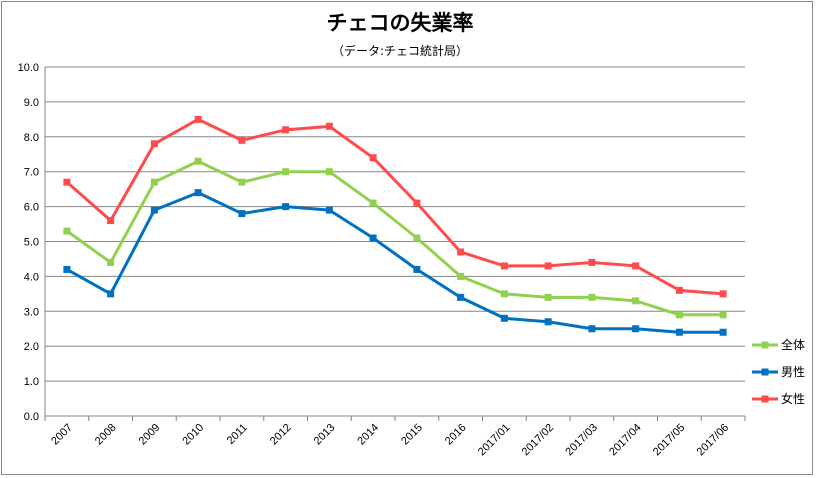 The image size is (816, 478). Describe the element at coordinates (31, 138) in the screenshot. I see `y-tick-label: 8.0` at that location.